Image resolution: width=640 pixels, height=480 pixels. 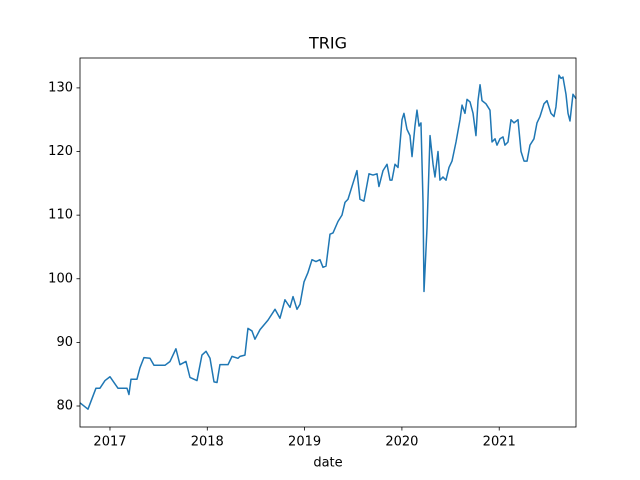 What do you see at coordinates (109, 442) in the screenshot?
I see `x-tick-label: 2017` at bounding box center [109, 442].